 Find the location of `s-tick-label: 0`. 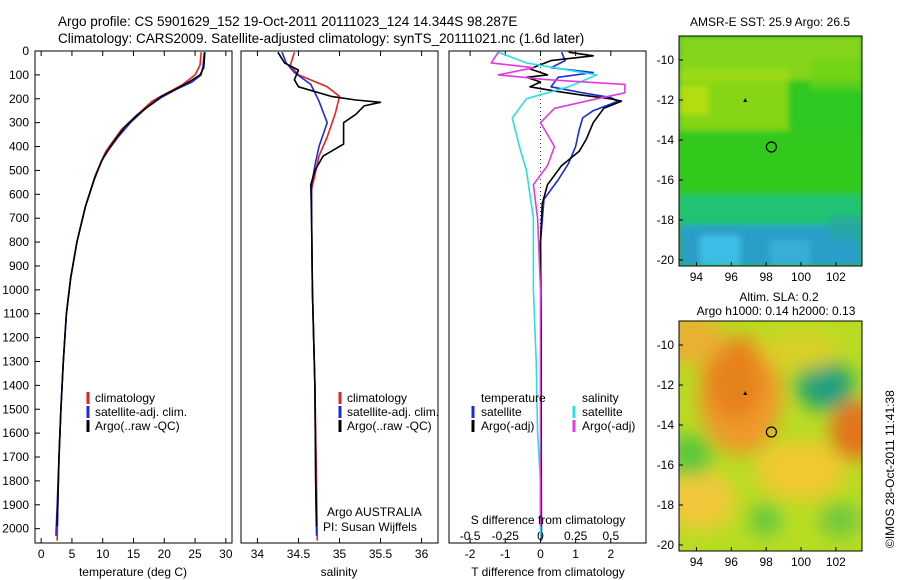

s-tick-label: 0 is located at coordinates (540, 536).